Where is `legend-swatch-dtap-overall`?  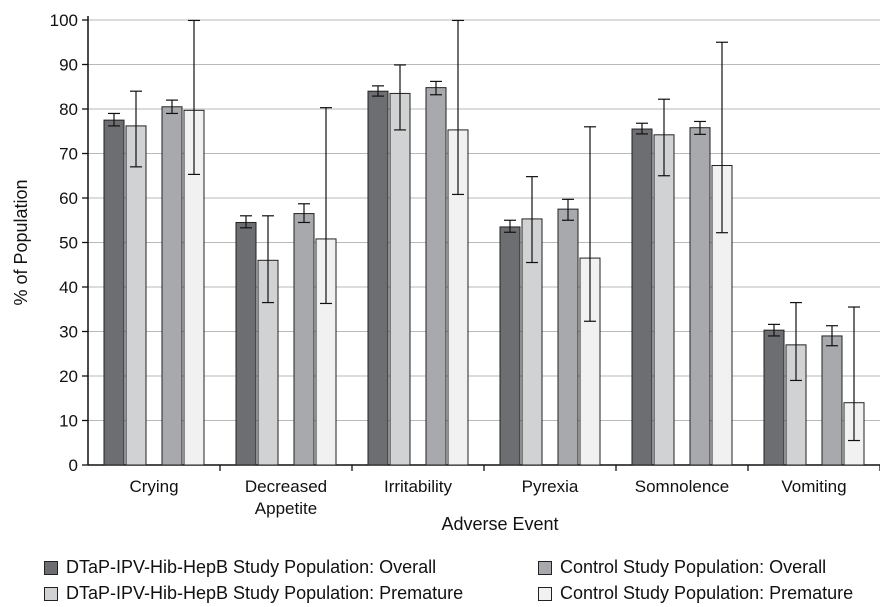
legend-swatch-dtap-overall is located at coordinates (51, 567).